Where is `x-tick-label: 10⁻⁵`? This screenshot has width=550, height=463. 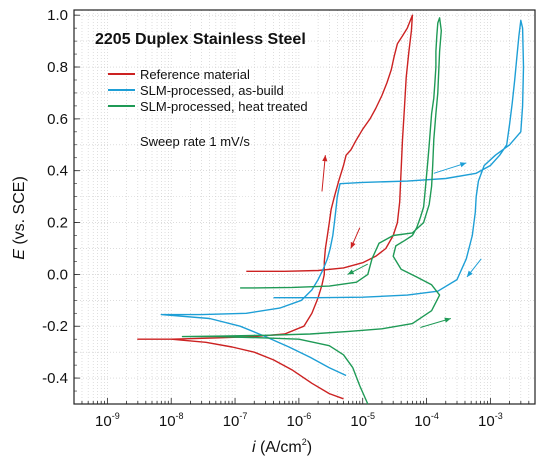 x-tick-label: 10⁻⁵ is located at coordinates (362, 420).